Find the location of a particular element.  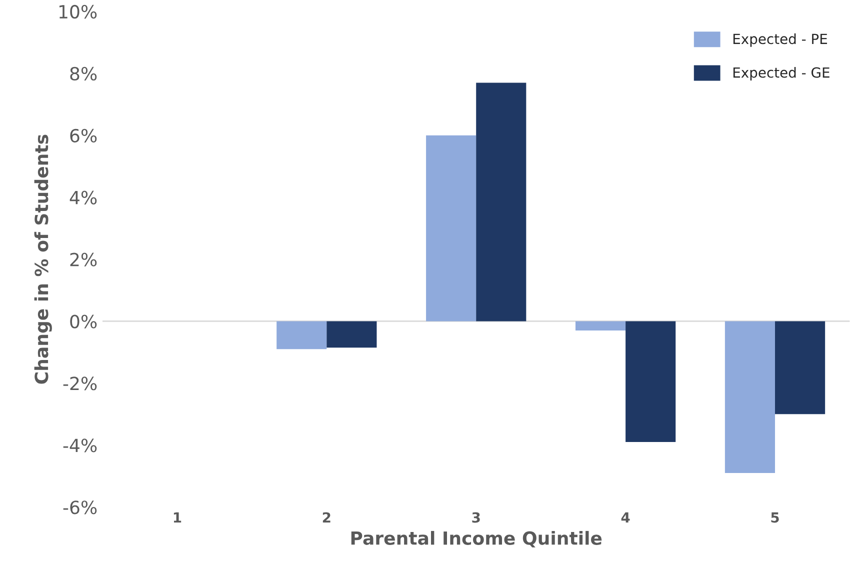

legend-label: Expected - PE is located at coordinates (780, 40).